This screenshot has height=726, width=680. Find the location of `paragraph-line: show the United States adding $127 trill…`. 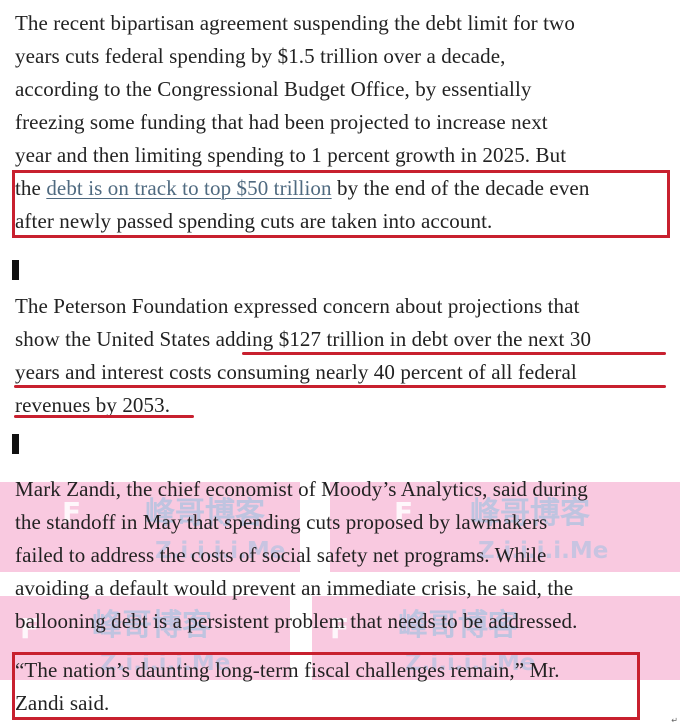

paragraph-line: show the United States adding $127 trill… is located at coordinates (303, 339).